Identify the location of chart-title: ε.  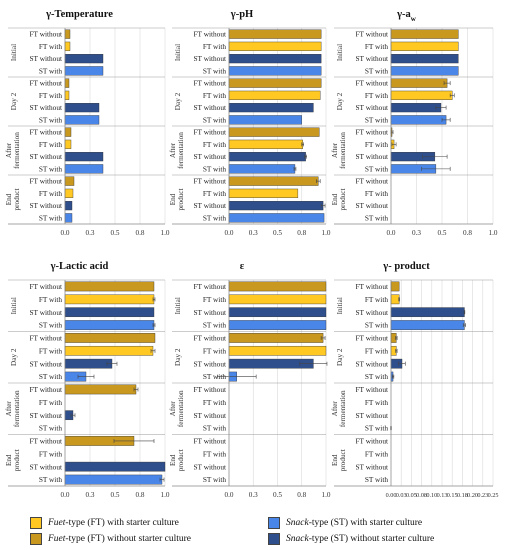
(242, 266).